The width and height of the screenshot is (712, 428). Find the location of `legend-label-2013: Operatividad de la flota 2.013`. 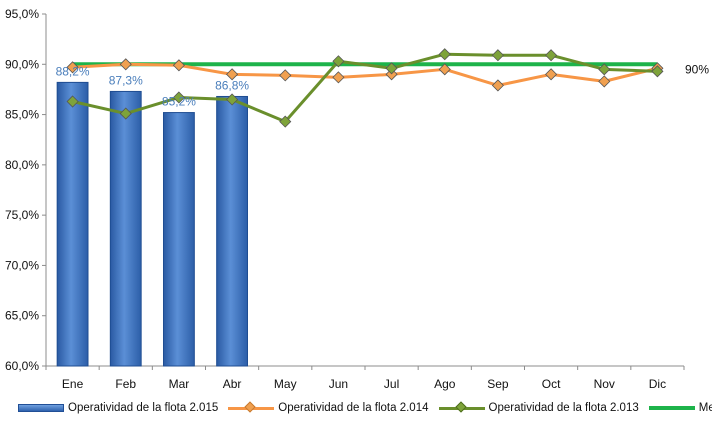

legend-label-2013: Operatividad de la flota 2.013 is located at coordinates (563, 408).